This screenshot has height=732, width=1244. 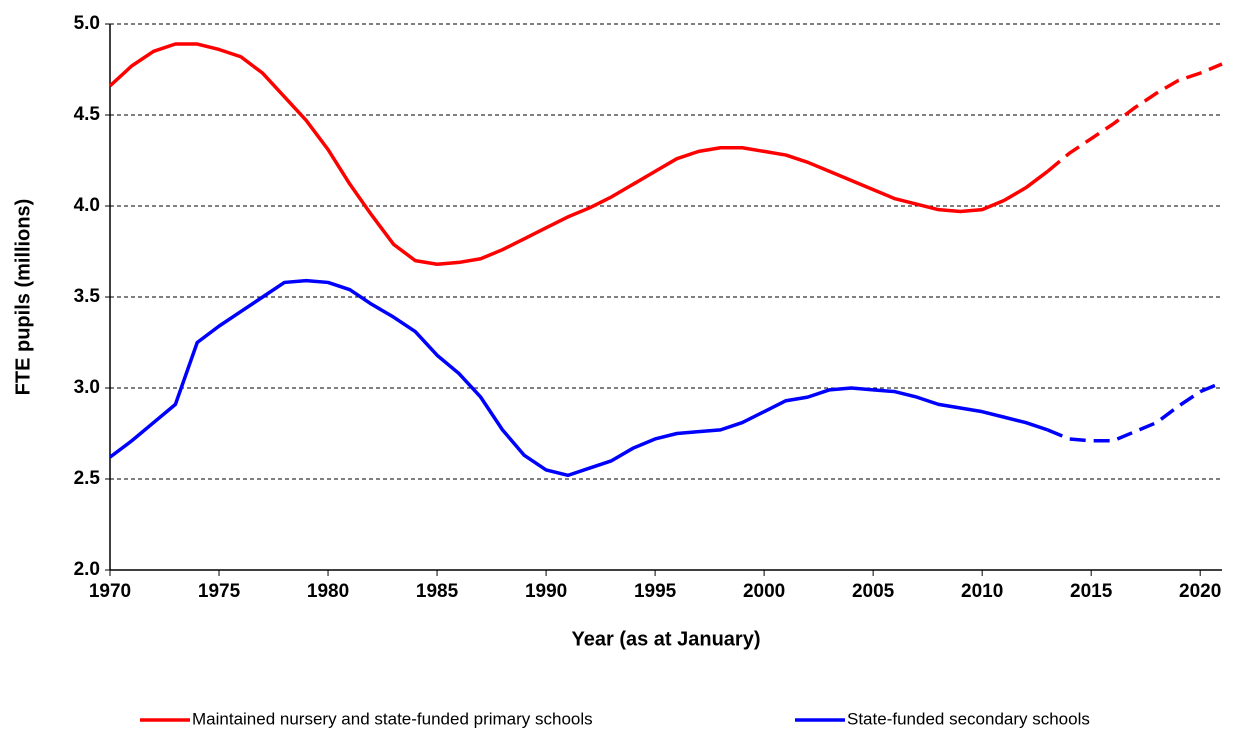 What do you see at coordinates (87, 478) in the screenshot?
I see `y-tick-label: 2.5` at bounding box center [87, 478].